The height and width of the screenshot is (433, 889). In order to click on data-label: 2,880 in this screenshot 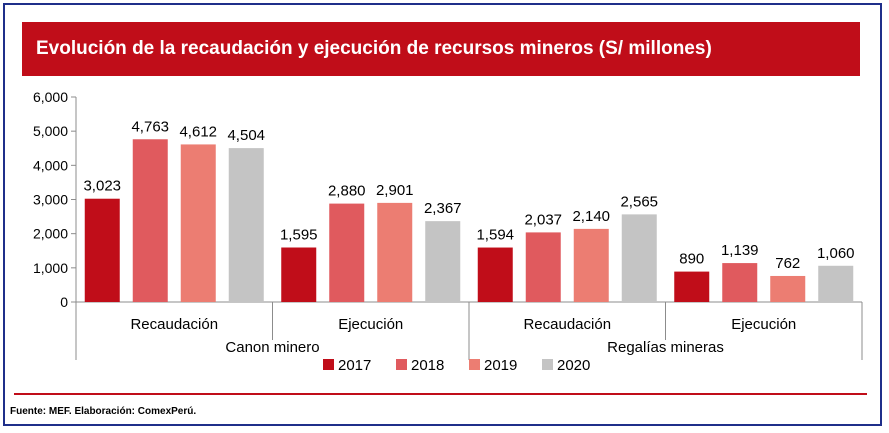, I will do `click(347, 191)`.